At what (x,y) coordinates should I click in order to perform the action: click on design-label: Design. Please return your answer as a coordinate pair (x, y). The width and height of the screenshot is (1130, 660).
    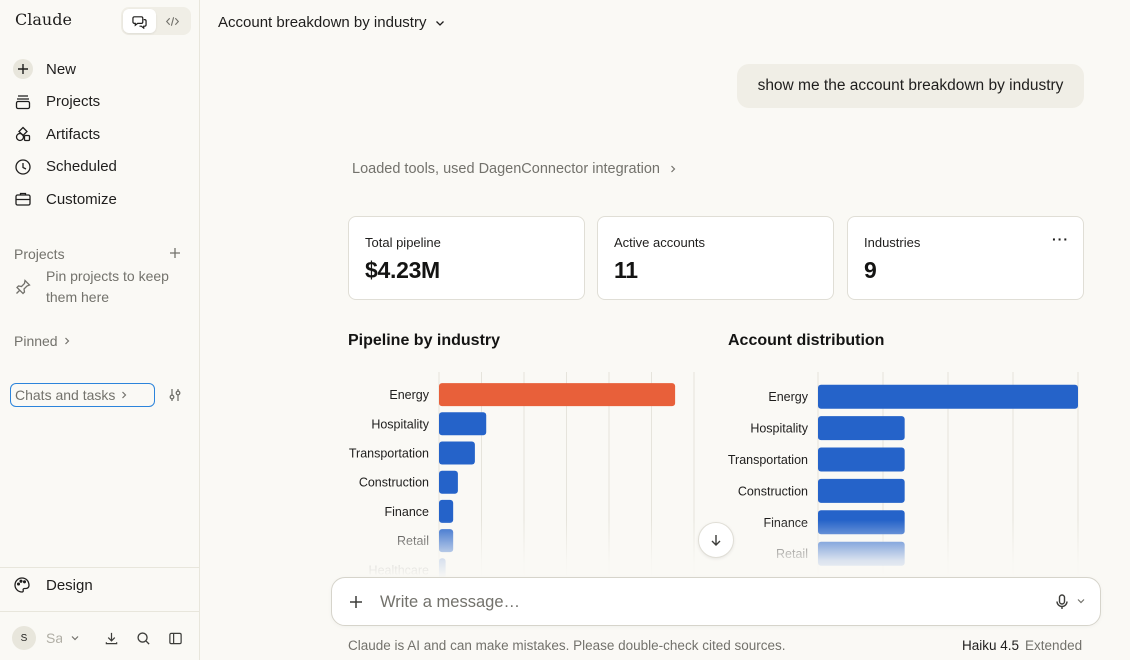
    Looking at the image, I should click on (69, 585).